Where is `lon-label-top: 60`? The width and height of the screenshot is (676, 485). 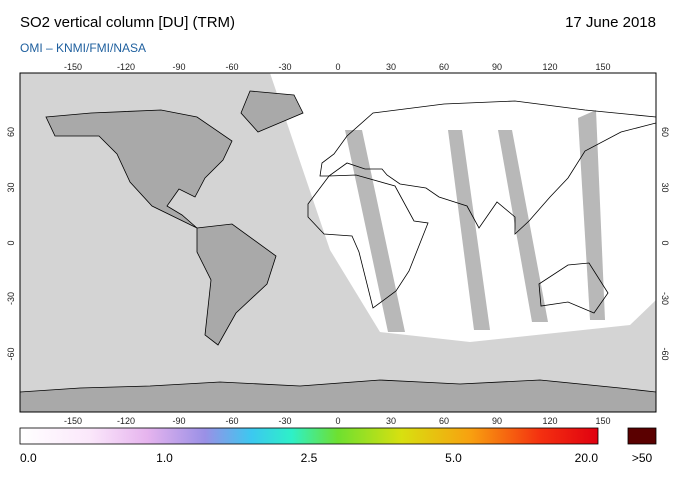
lon-label-top: 60 is located at coordinates (444, 67).